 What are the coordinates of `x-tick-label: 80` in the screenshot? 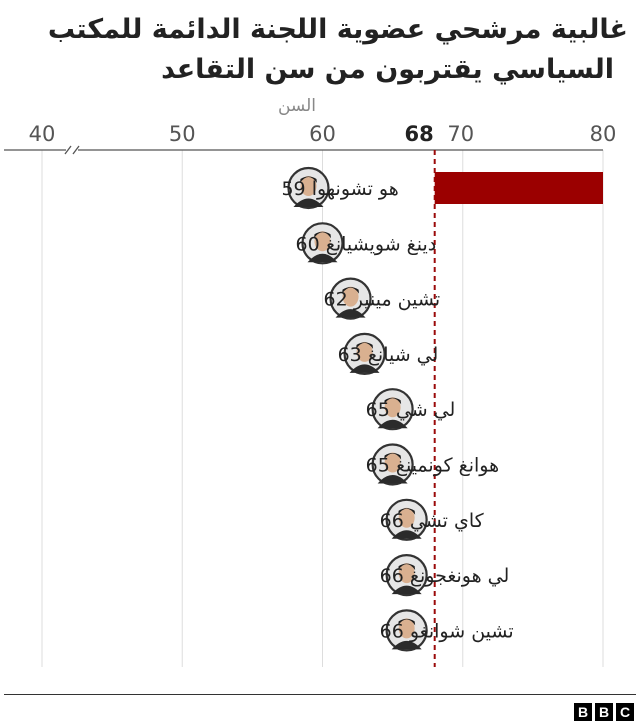 It's located at (603, 134).